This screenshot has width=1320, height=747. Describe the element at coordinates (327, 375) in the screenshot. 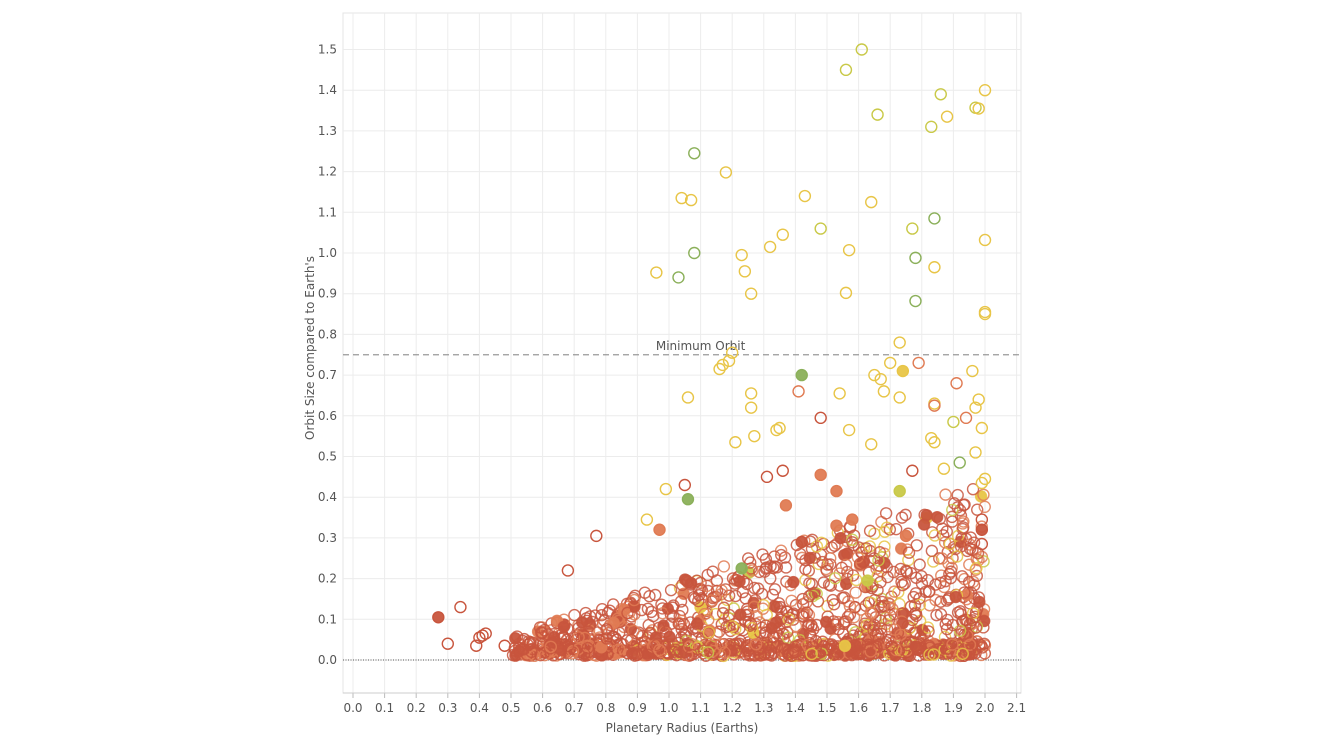

I see `y-tick-label: 0.7` at that location.